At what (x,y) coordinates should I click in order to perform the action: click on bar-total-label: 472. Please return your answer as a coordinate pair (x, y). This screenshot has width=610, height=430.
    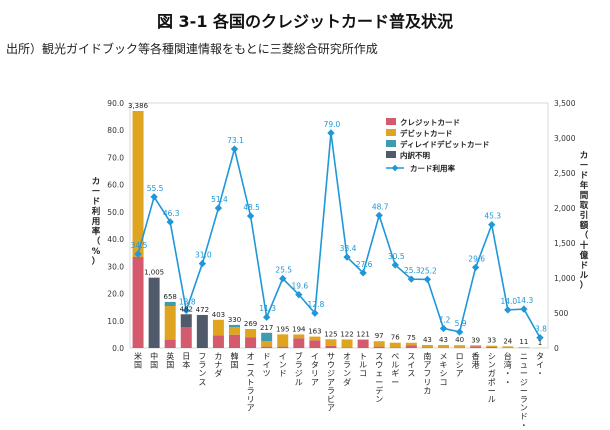
    Looking at the image, I should click on (202, 310).